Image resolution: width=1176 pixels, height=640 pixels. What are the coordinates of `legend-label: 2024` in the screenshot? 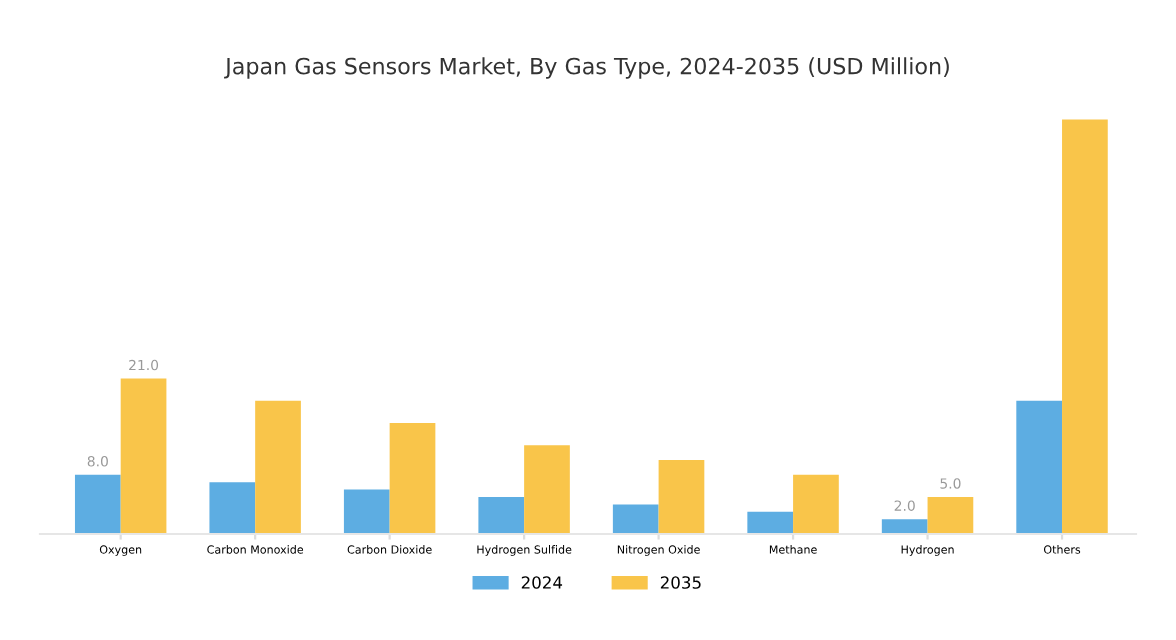 It's located at (542, 582).